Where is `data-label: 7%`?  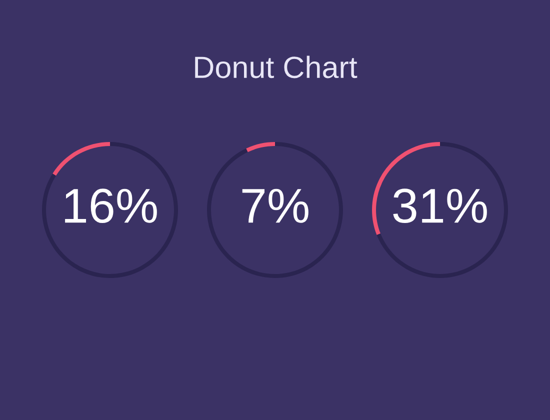
data-label: 7% is located at coordinates (275, 205).